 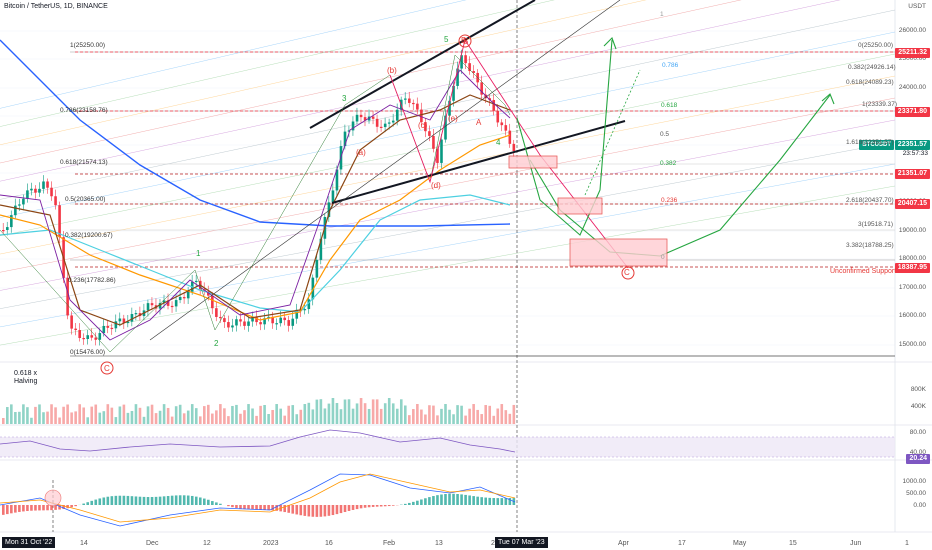 I want to click on wave-b-circle, so click(x=465, y=41).